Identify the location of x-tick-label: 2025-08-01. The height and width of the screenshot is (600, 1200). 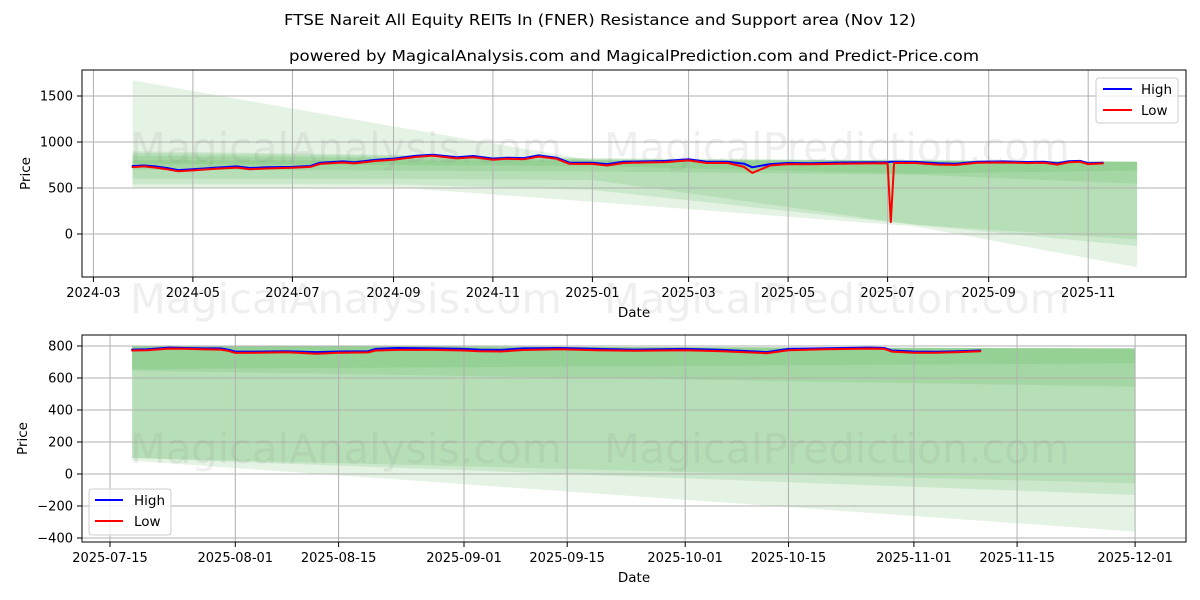
(236, 558).